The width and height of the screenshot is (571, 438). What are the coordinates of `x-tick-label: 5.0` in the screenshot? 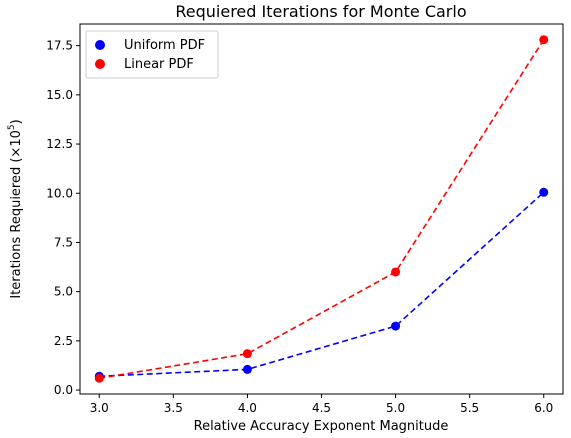 It's located at (395, 408).